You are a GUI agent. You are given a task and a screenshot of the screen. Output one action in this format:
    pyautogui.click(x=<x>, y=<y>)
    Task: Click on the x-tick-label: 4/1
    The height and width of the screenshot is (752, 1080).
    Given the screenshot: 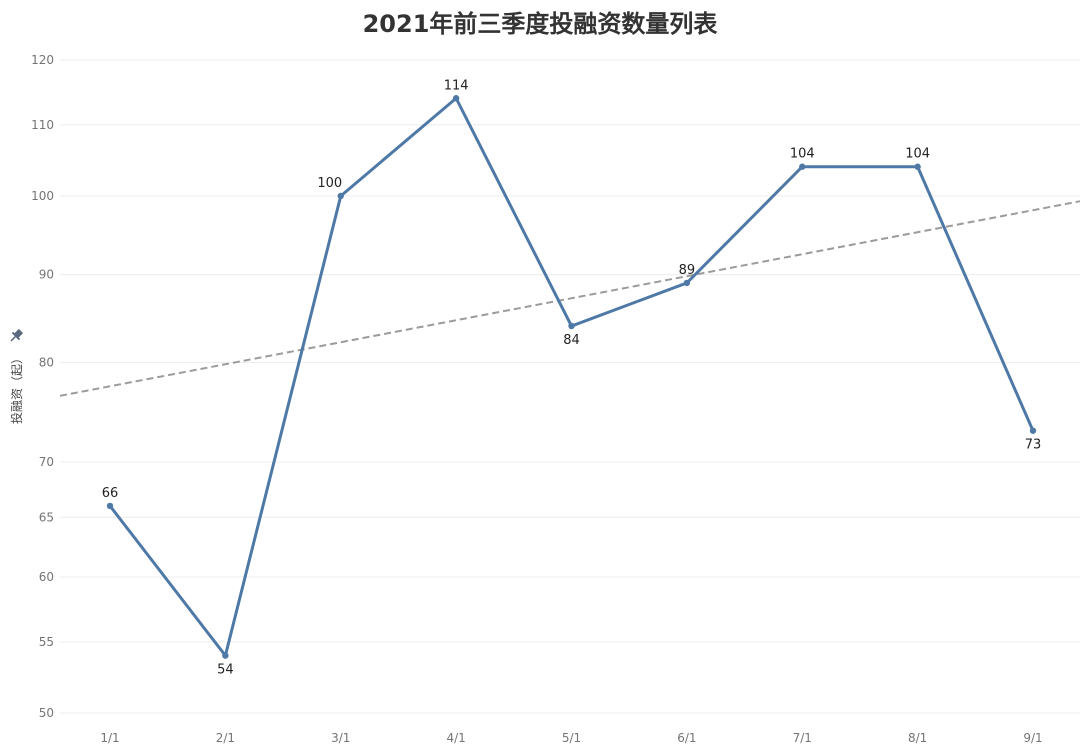 What is the action you would take?
    pyautogui.click(x=455, y=738)
    